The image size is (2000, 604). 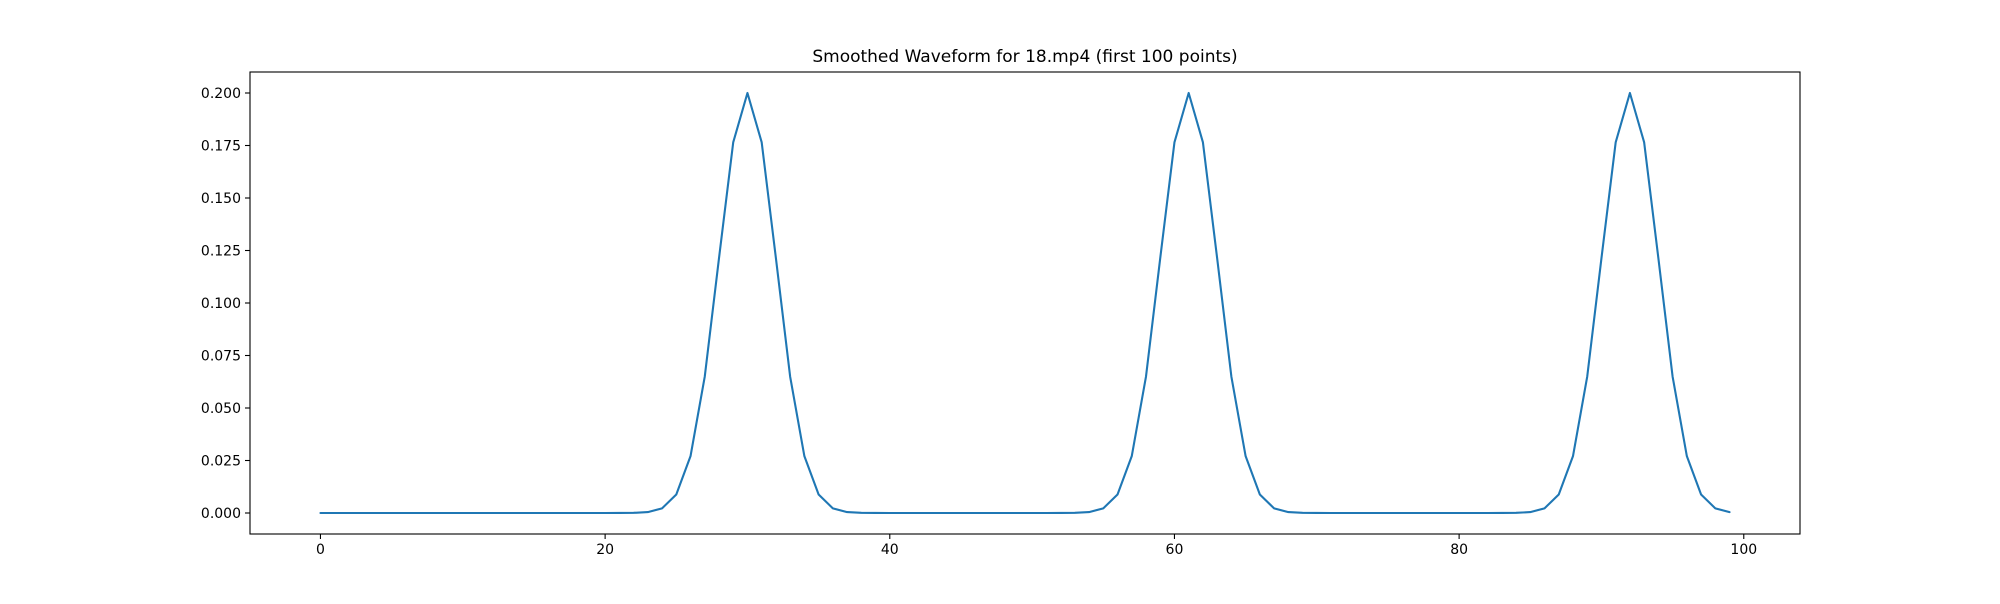 What do you see at coordinates (221, 94) in the screenshot?
I see `y-tick-label: 0.200` at bounding box center [221, 94].